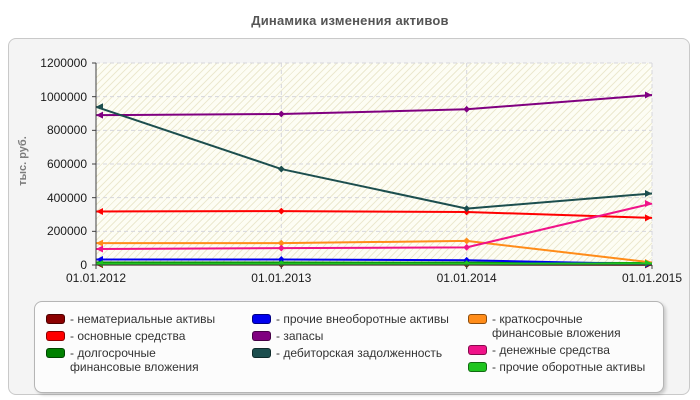 The width and height of the screenshot is (700, 400). I want to click on y-tick-label: 1000000, so click(63, 96).